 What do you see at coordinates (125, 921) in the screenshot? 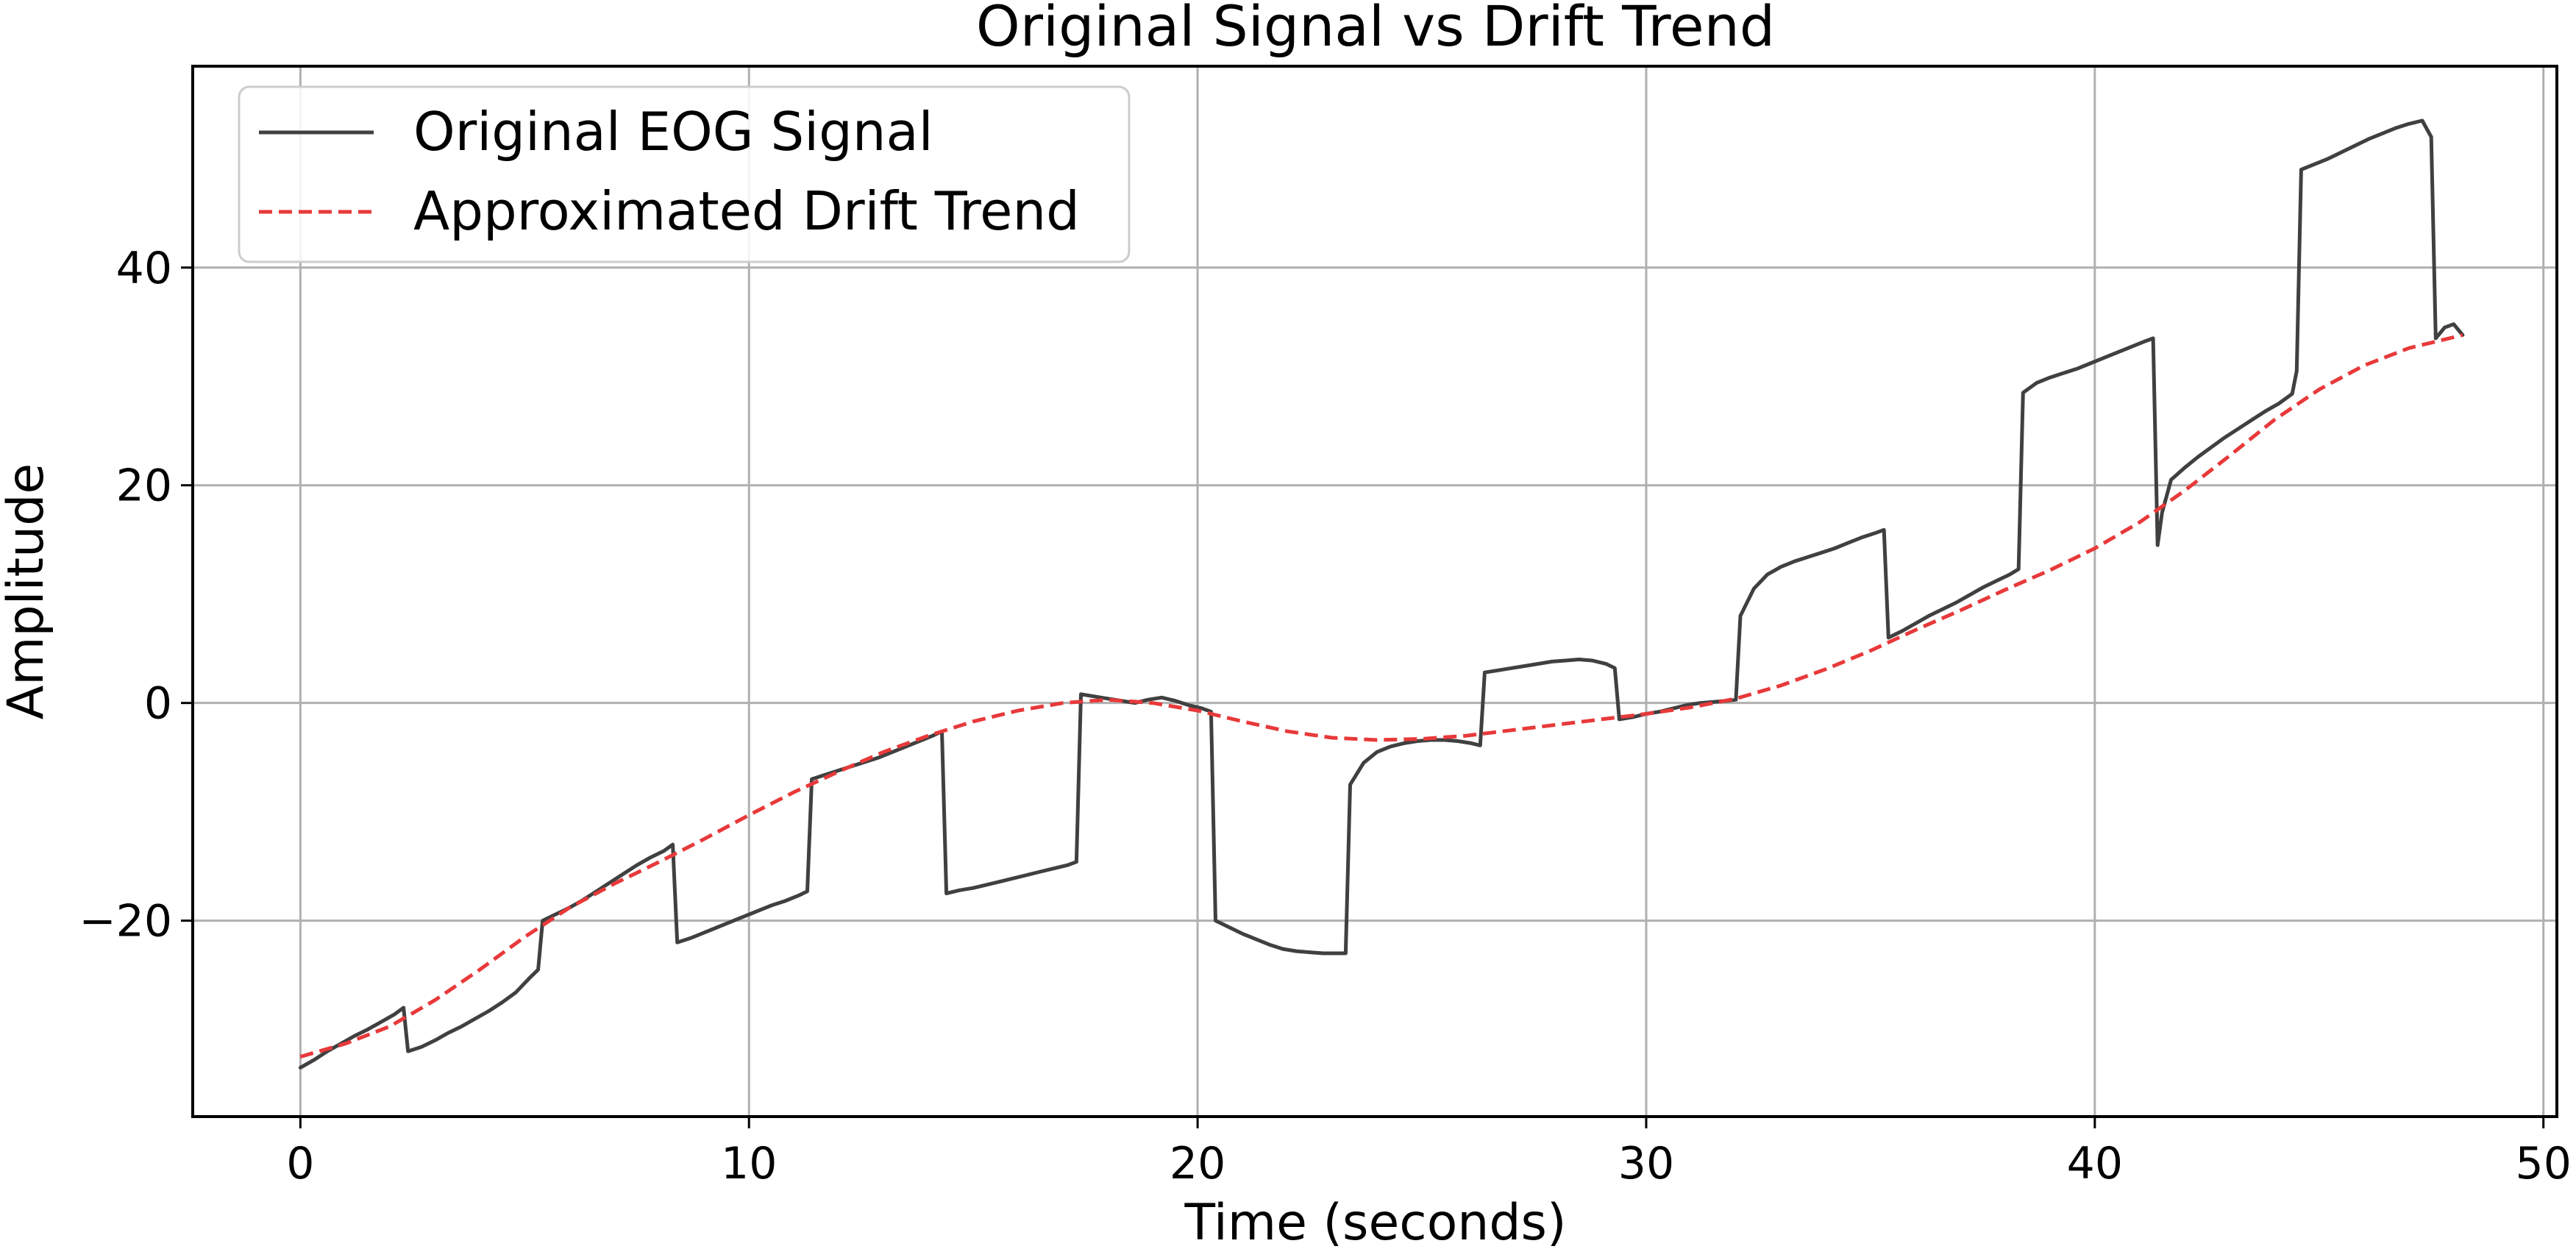
I see `y-tick-label: −20` at bounding box center [125, 921].